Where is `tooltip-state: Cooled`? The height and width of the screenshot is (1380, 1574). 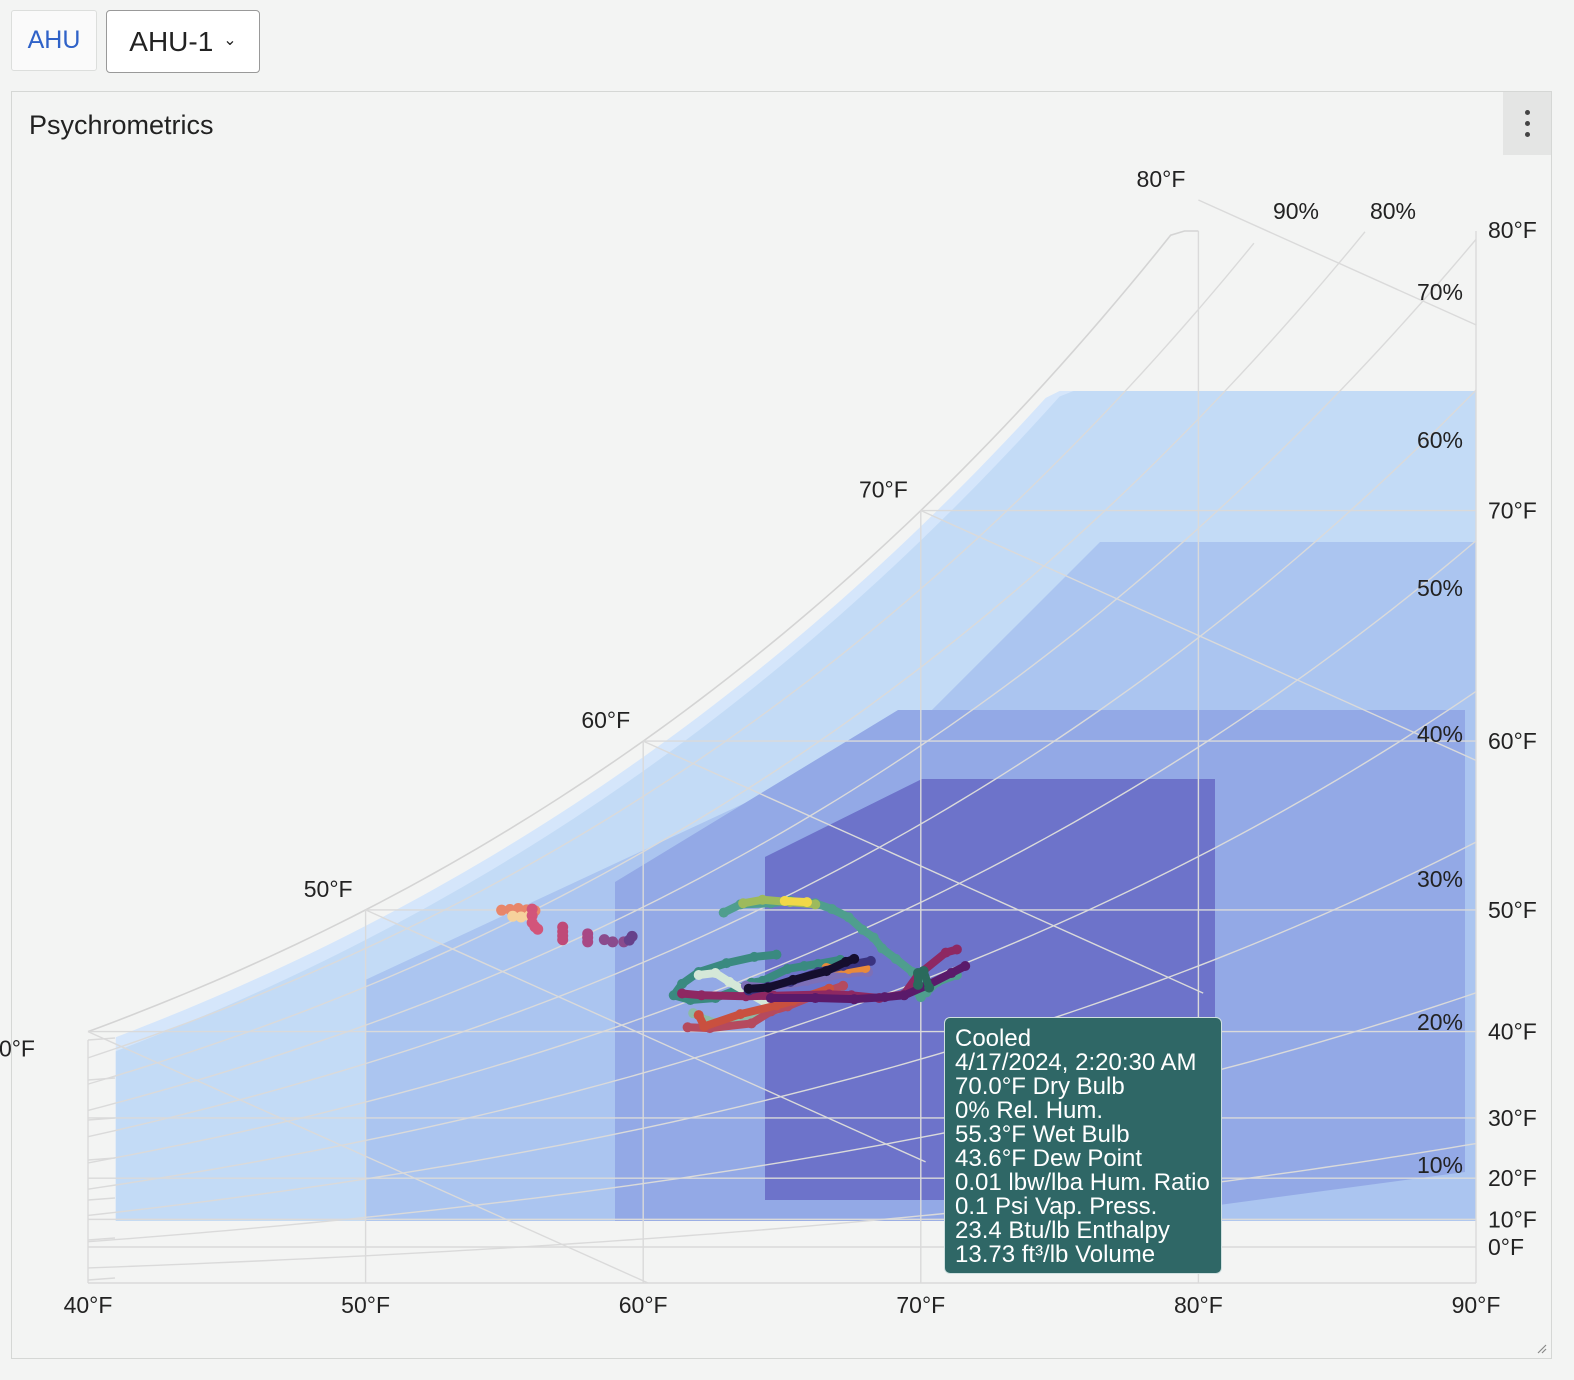 tooltip-state: Cooled is located at coordinates (993, 1038).